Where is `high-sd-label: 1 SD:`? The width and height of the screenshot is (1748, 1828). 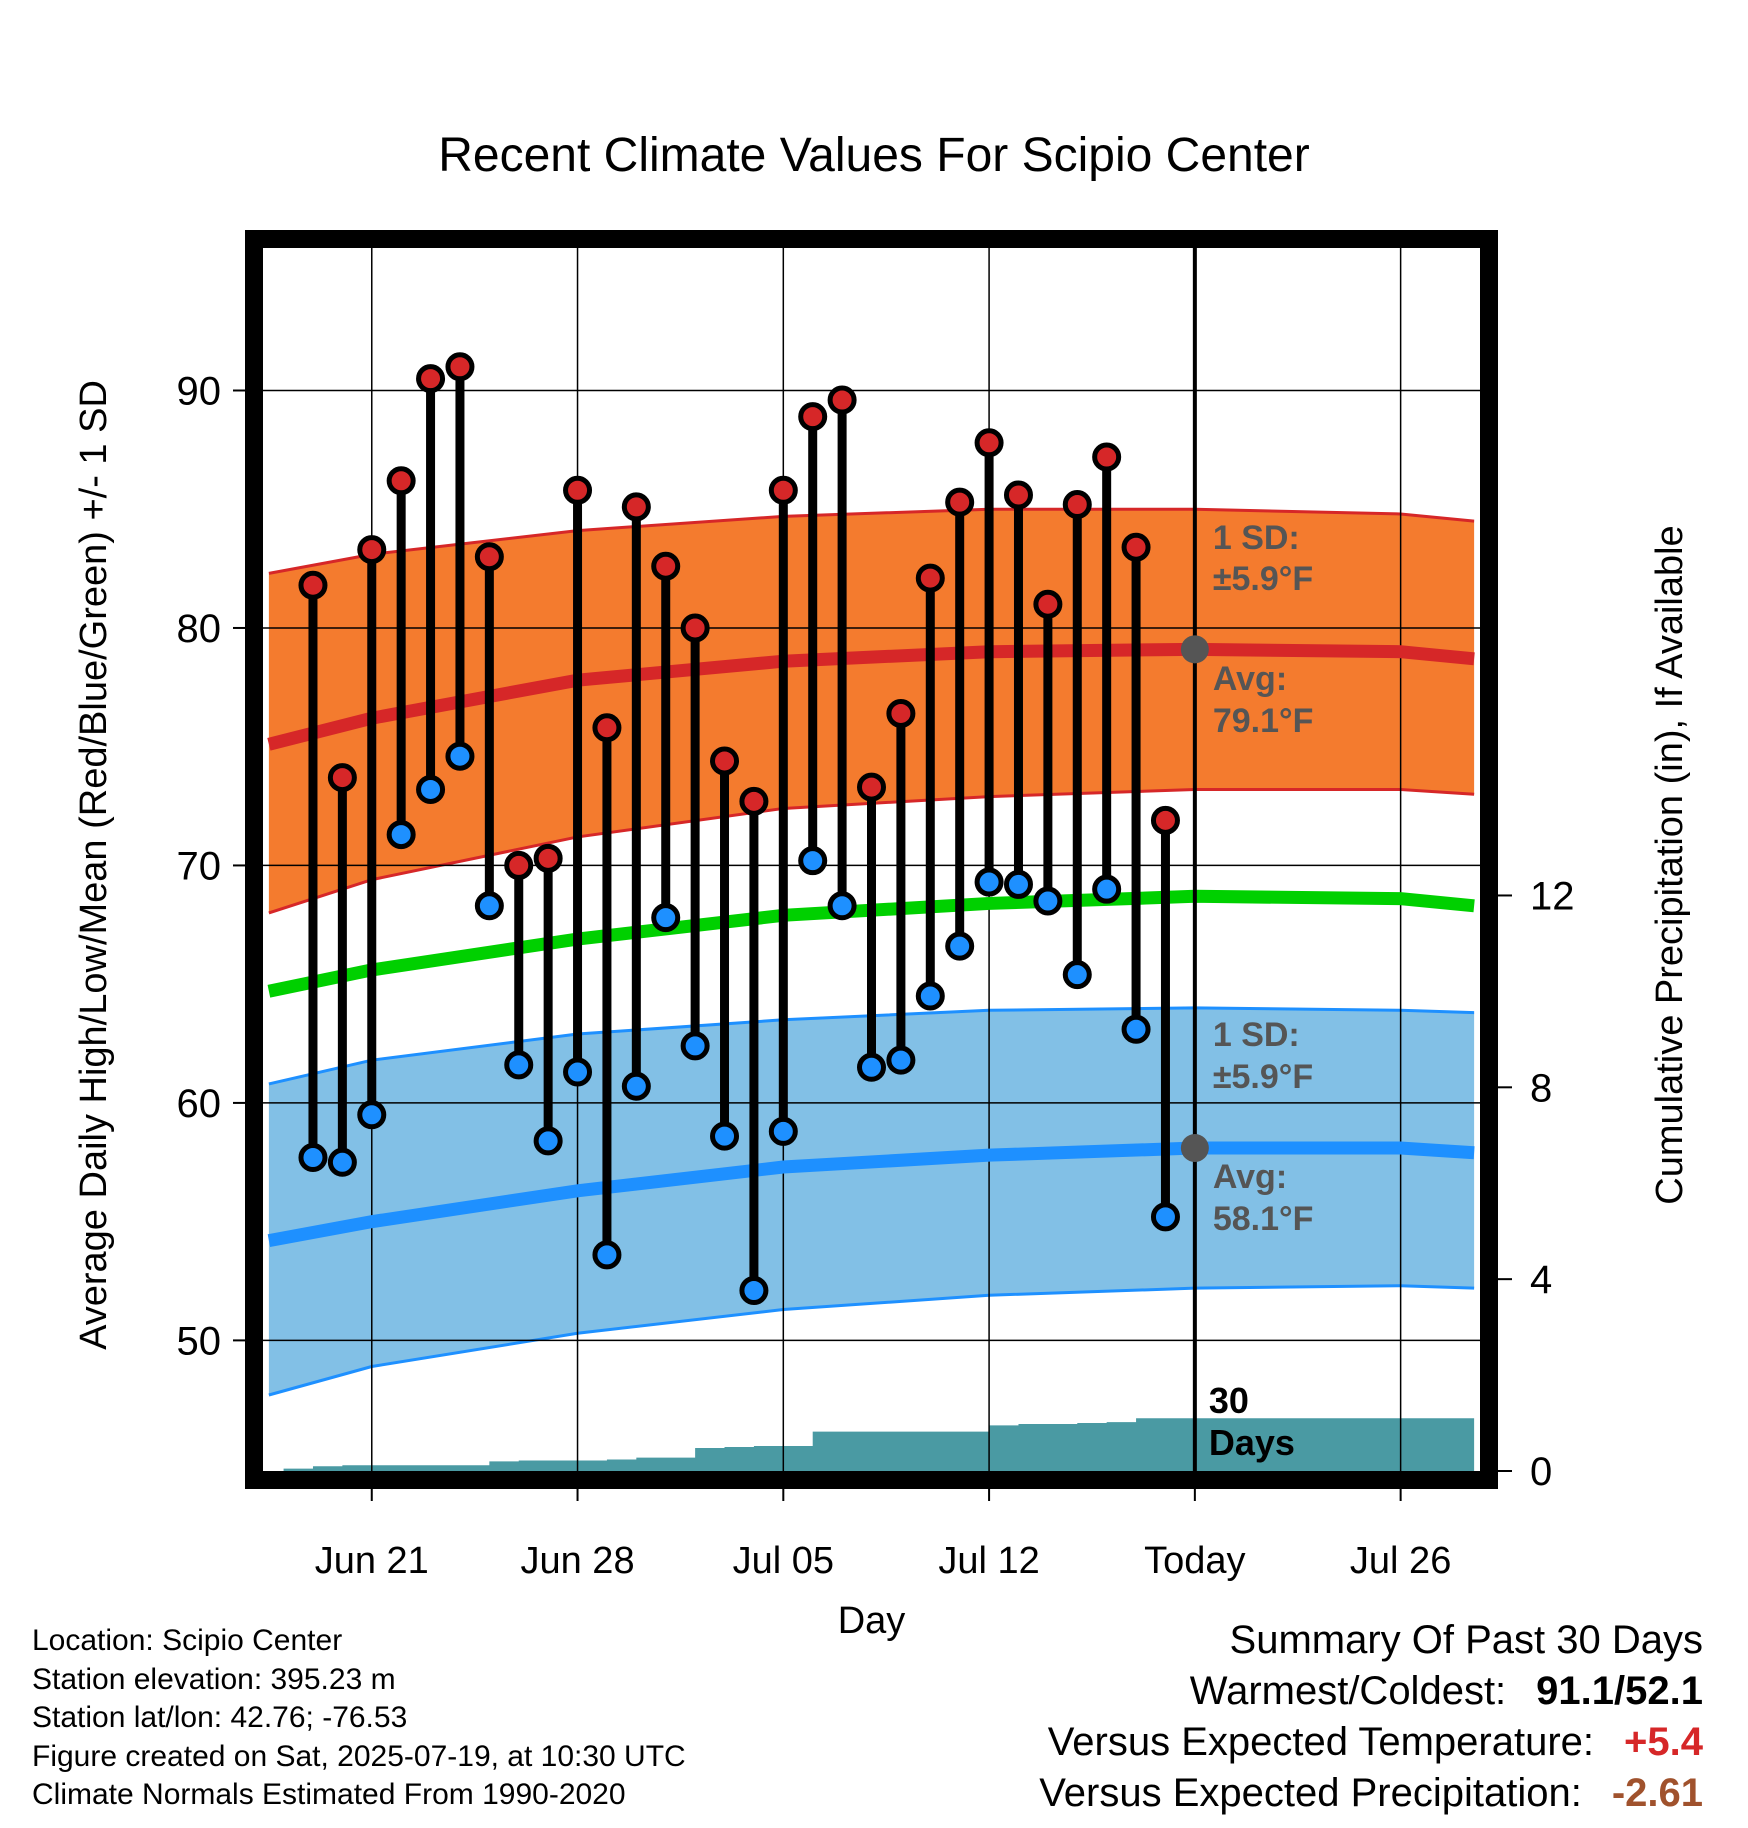 high-sd-label: 1 SD: is located at coordinates (1256, 538).